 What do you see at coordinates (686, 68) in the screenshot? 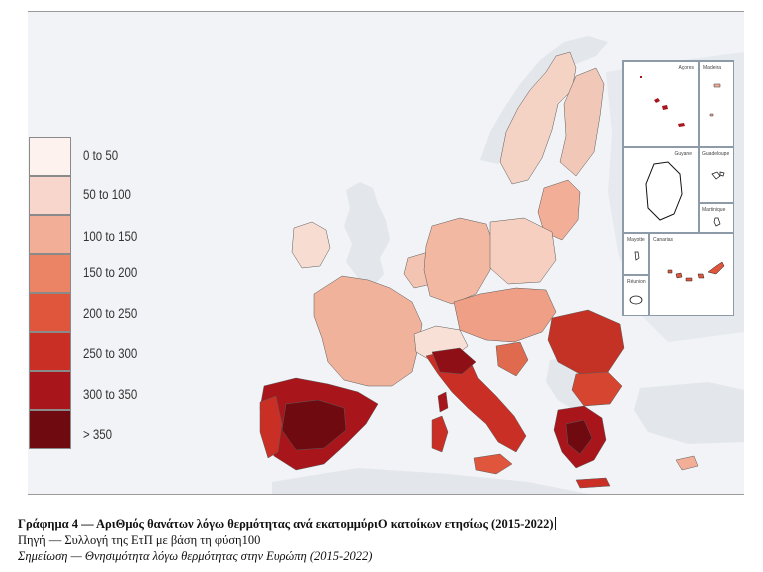
I see `inset-label-acores: Açores` at bounding box center [686, 68].